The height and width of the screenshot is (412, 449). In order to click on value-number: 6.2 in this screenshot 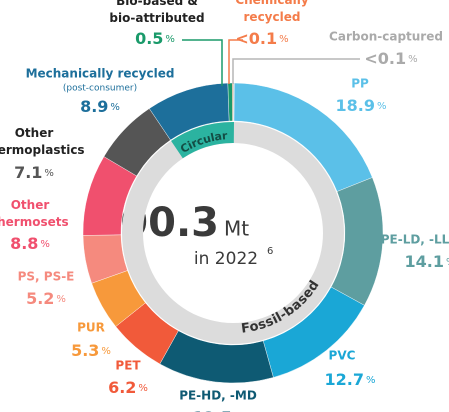, I will do `click(122, 387)`.